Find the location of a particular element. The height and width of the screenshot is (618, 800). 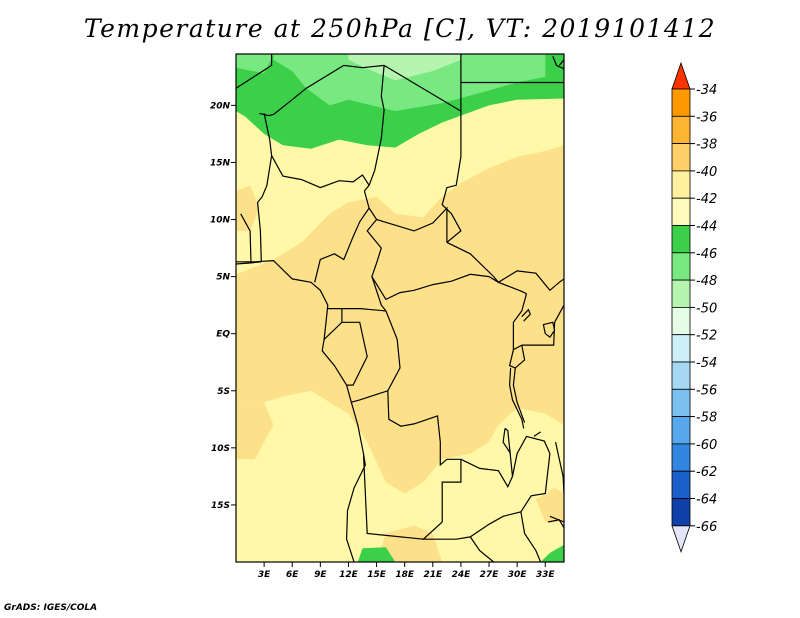

colorbar-label: -36 is located at coordinates (706, 117).